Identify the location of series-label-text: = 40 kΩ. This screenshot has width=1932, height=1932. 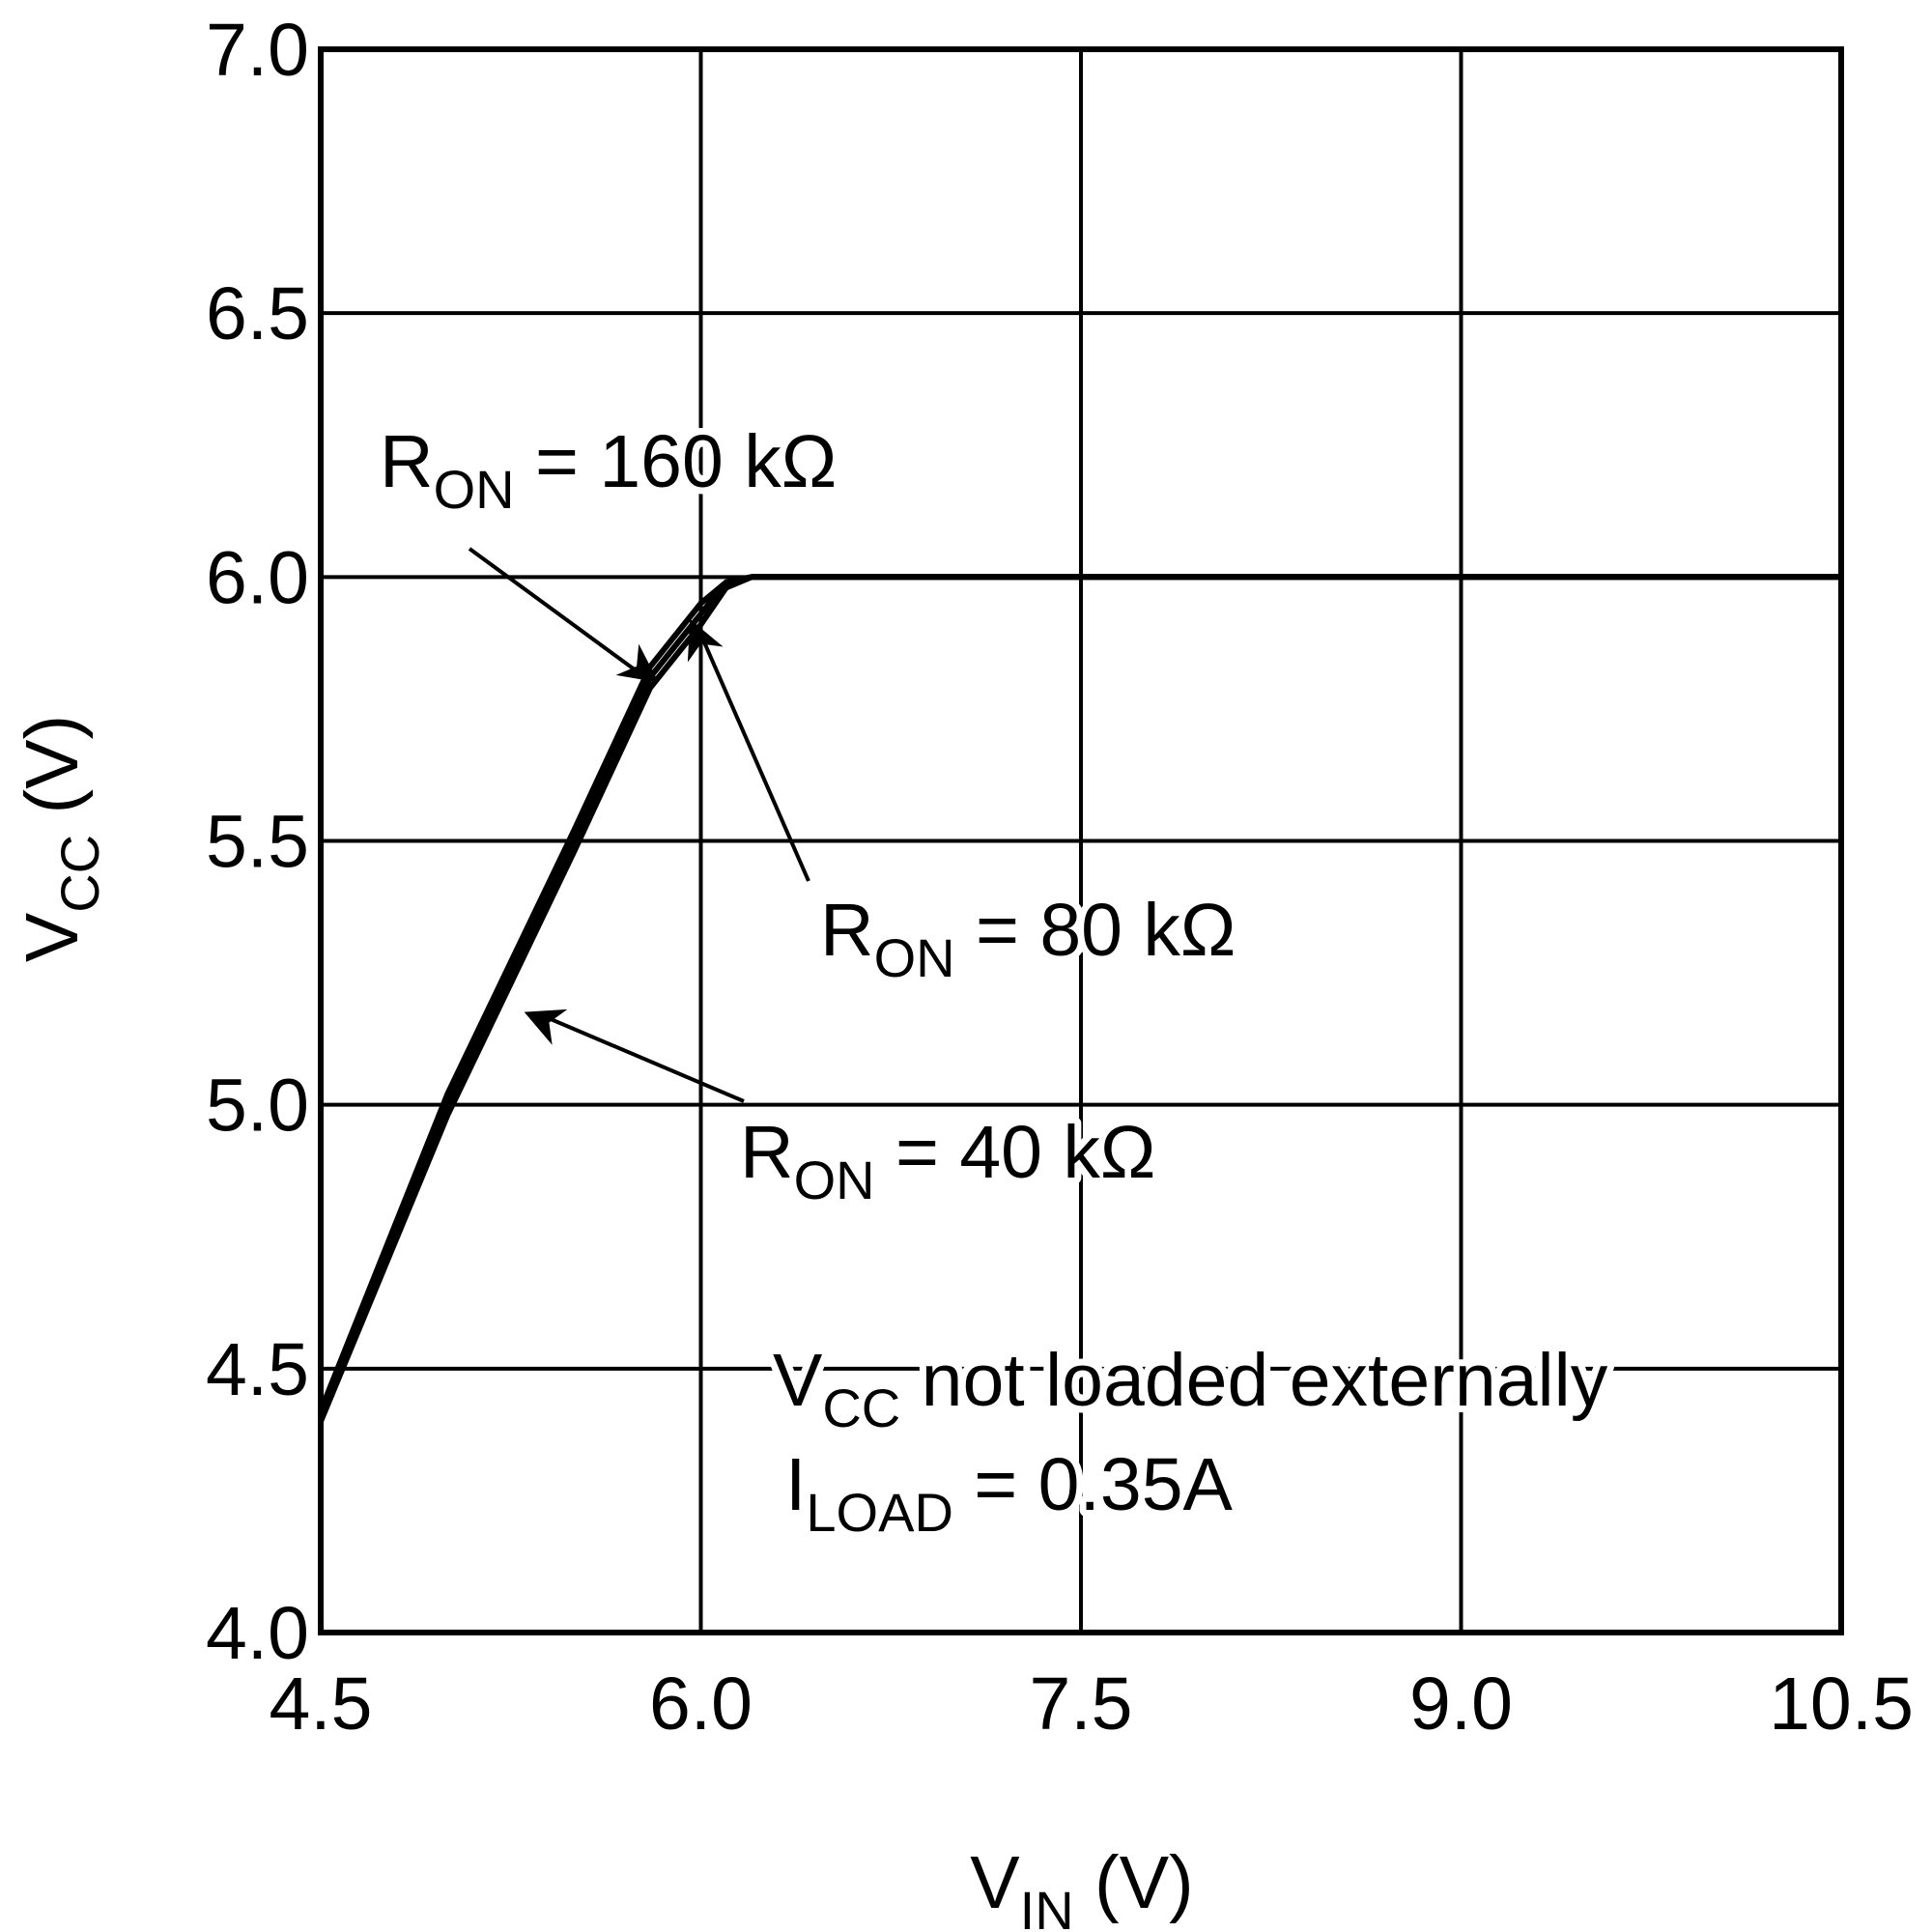
(1015, 1152).